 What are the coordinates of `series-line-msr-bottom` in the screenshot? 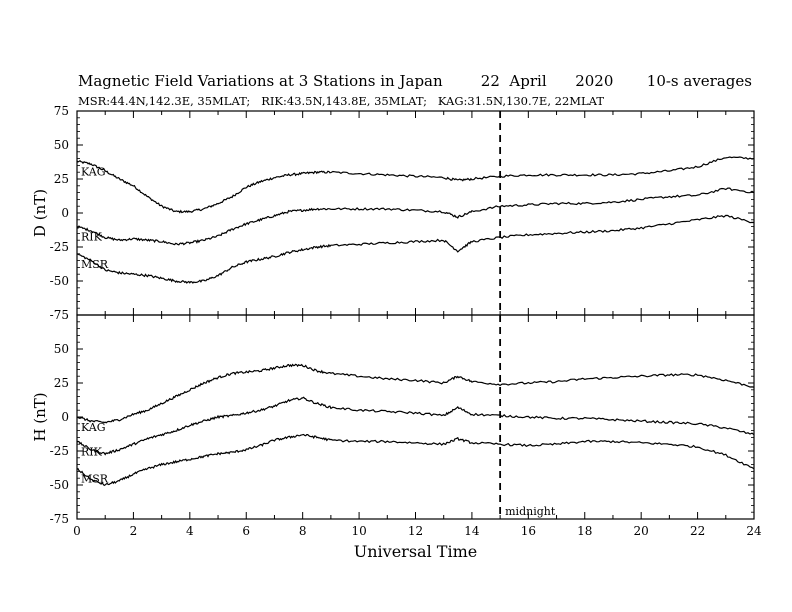 It's located at (415, 460).